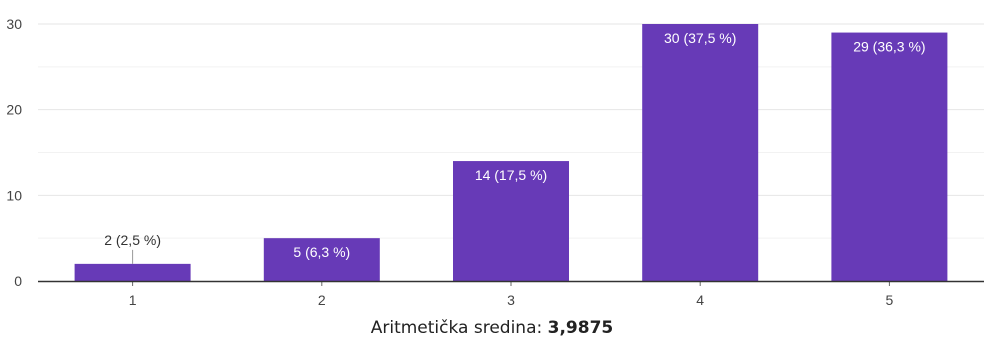  Describe the element at coordinates (890, 300) in the screenshot. I see `x-tick-label: 5` at that location.